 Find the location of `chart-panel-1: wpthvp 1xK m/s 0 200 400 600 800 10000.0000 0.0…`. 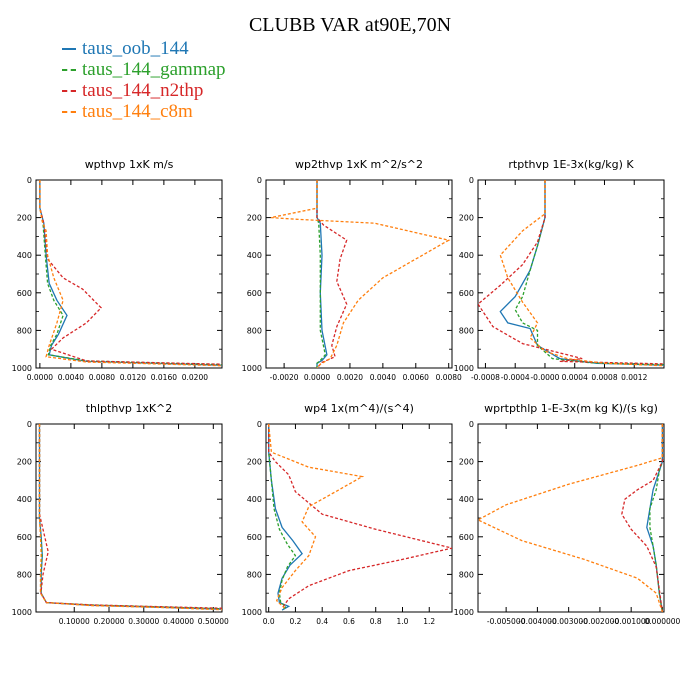

chart-panel-1: wpthvp 1xK m/s 0 200 400 600 800 10000.0000 0.0… is located at coordinates (117, 270).